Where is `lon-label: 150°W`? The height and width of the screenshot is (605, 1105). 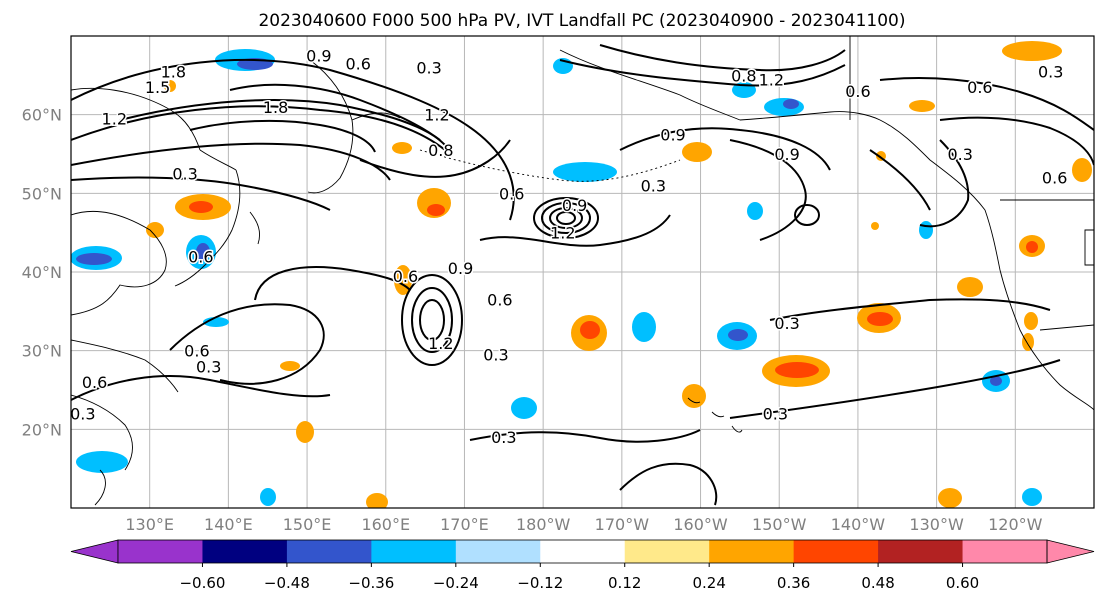 lon-label: 150°W is located at coordinates (779, 524).